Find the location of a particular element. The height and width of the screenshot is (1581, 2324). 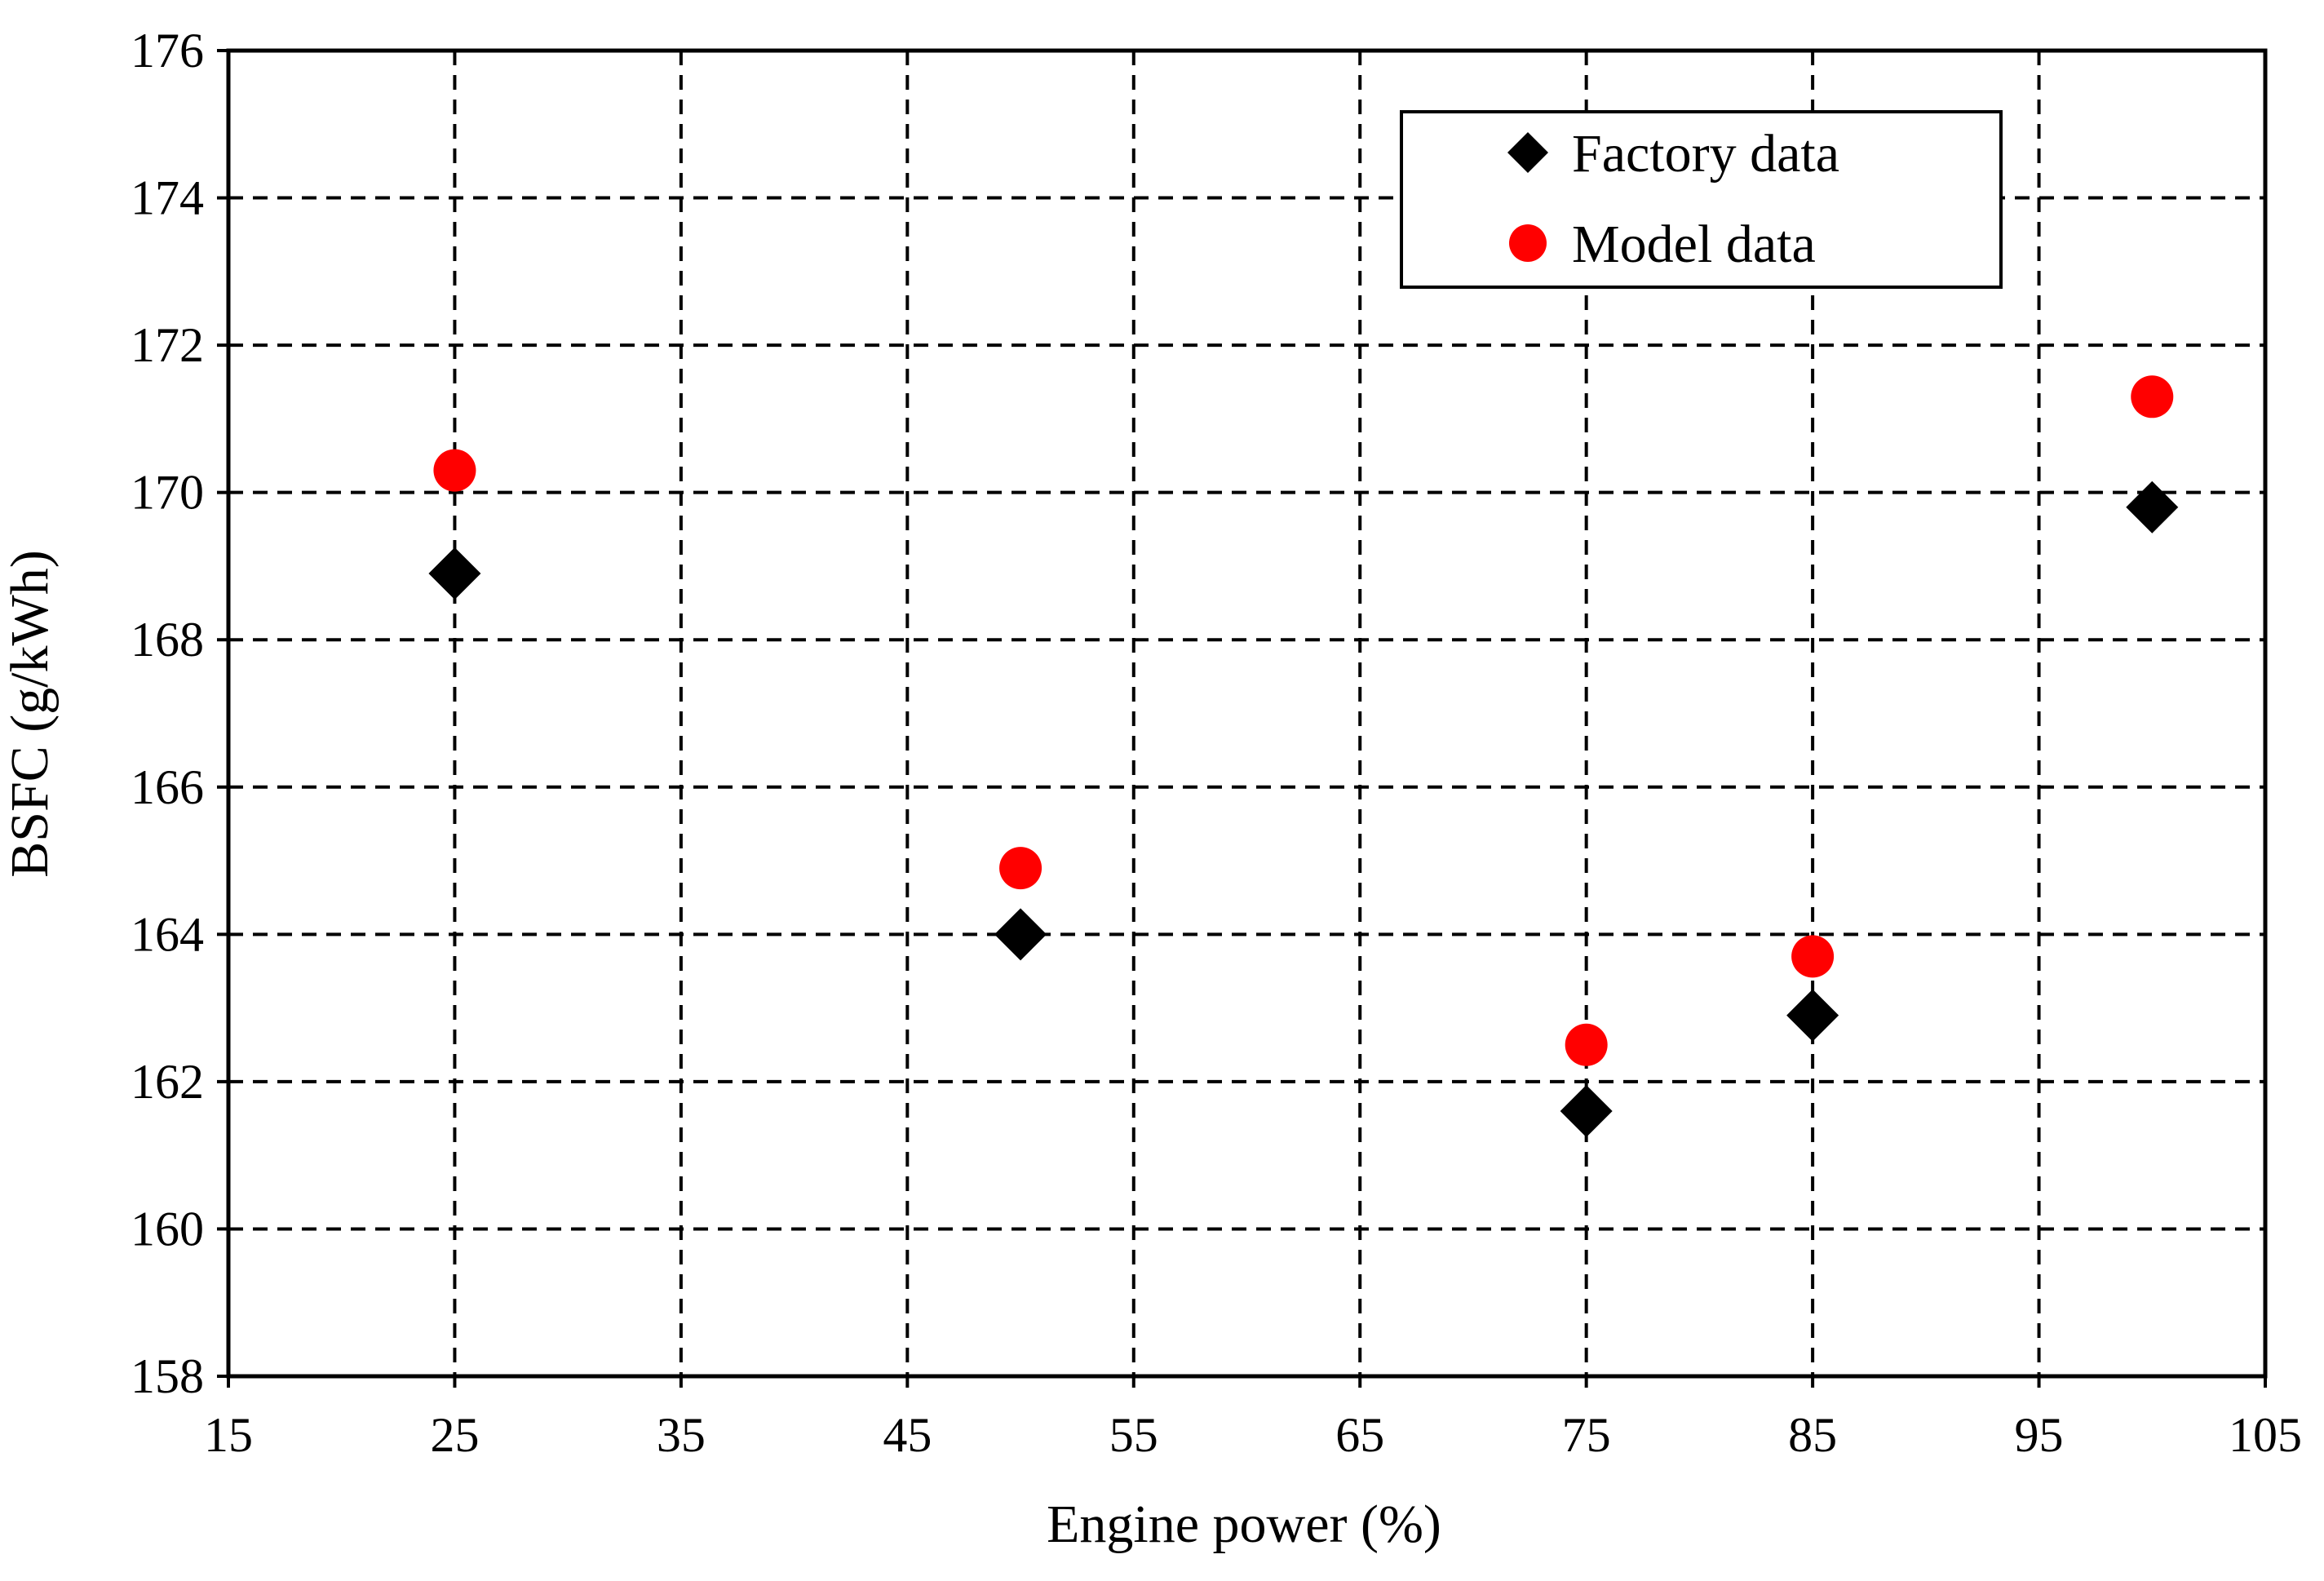

x-axis-title: Engine power (%) is located at coordinates (1244, 1524).